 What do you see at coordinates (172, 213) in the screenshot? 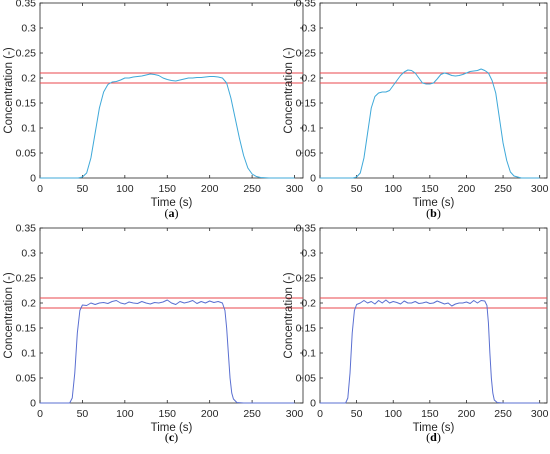
I see `panel-label: (a)` at bounding box center [172, 213].